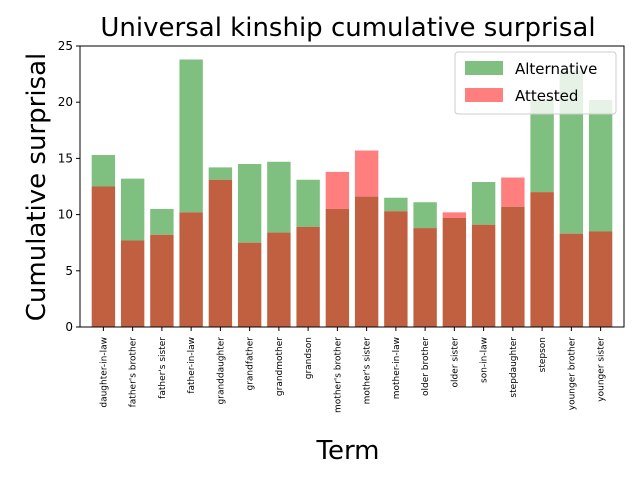 This screenshot has width=640, height=480. I want to click on x-tick-label: mother's brother, so click(338, 375).